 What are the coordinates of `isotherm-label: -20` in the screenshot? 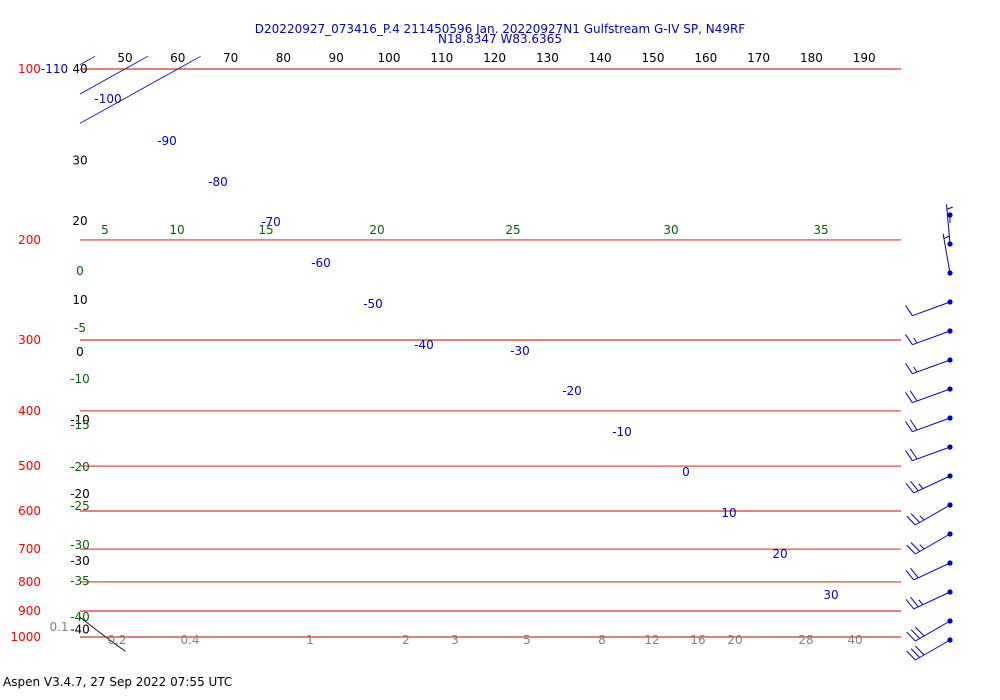 It's located at (572, 391).